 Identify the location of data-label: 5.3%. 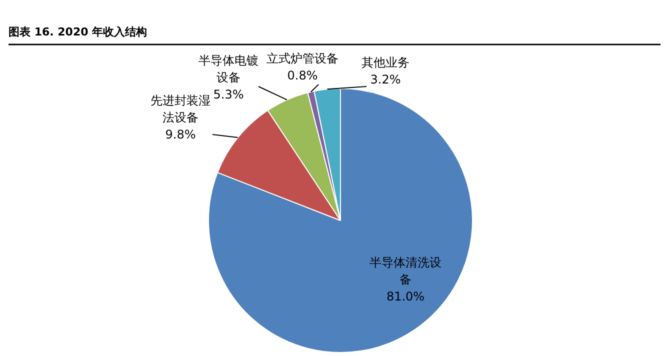
(228, 95).